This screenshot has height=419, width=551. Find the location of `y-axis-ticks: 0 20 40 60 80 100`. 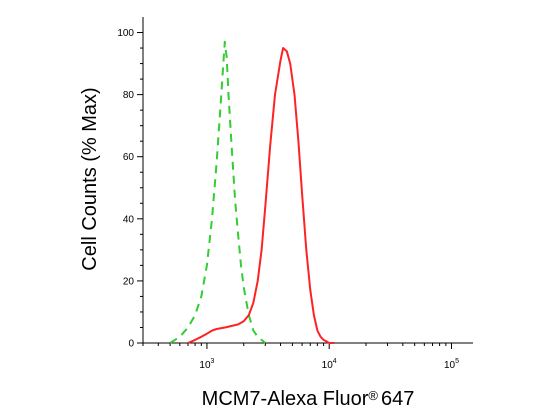

y-axis-ticks: 0 20 40 60 80 100 is located at coordinates (130, 189).